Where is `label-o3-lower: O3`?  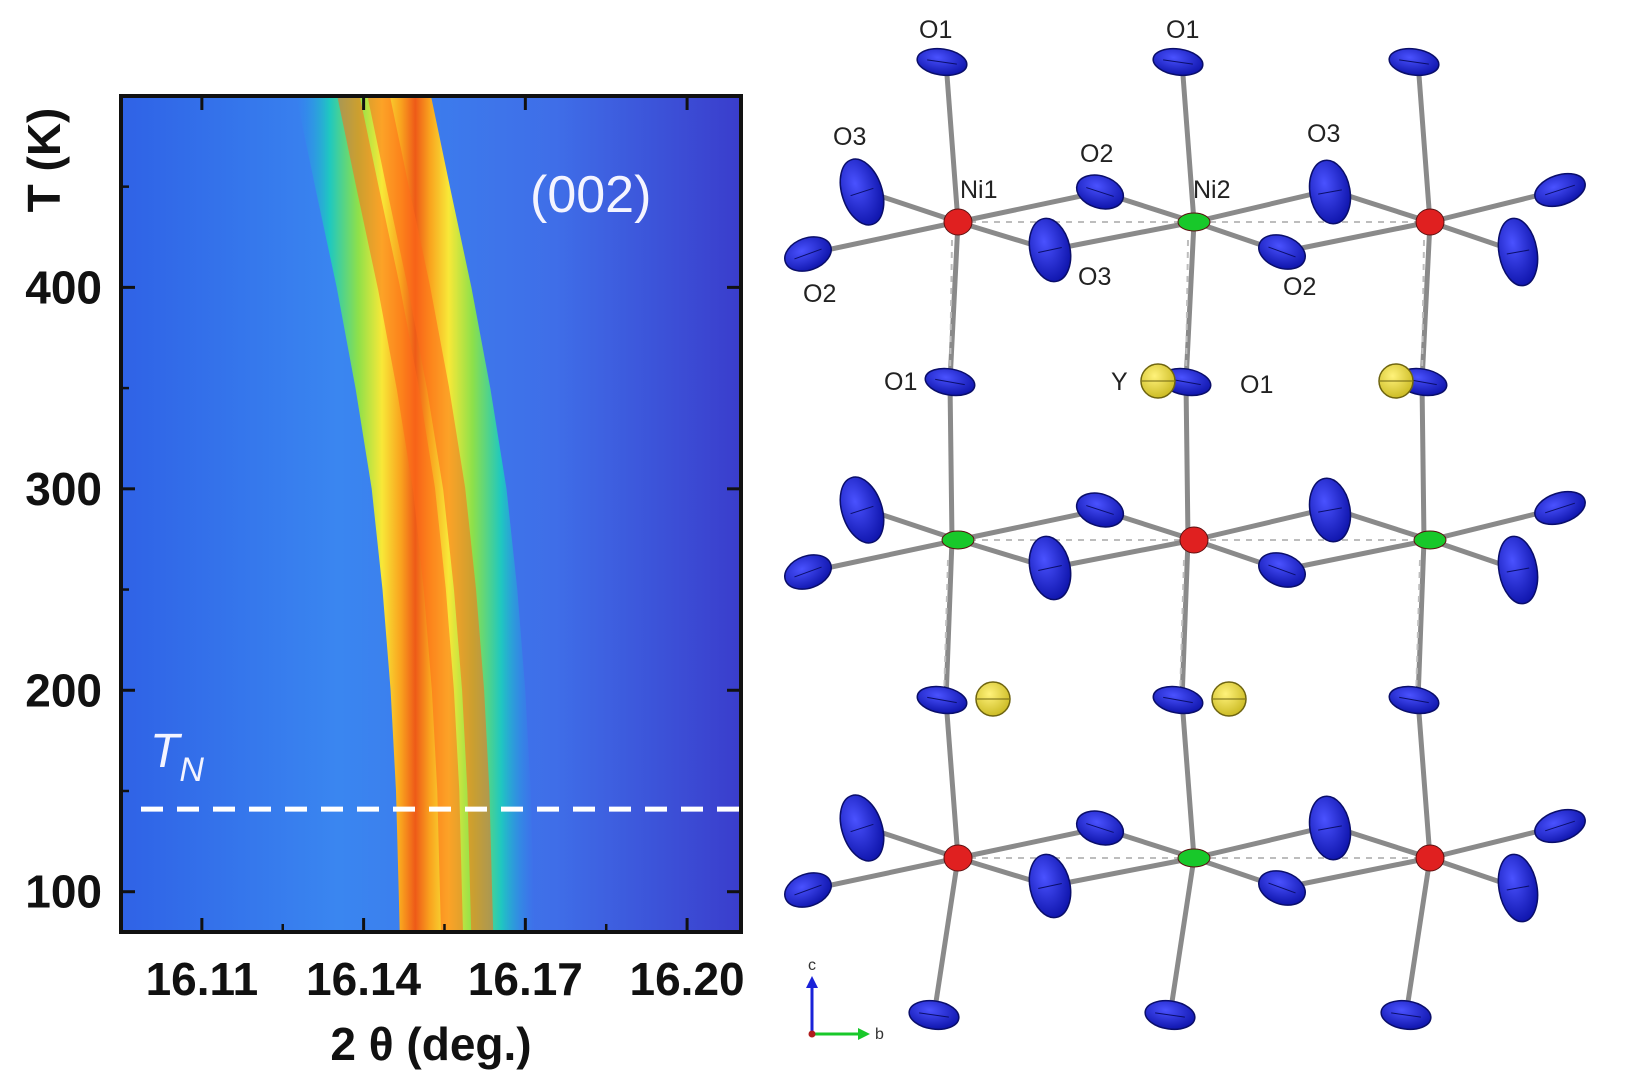 label-o3-lower: O3 is located at coordinates (1094, 277).